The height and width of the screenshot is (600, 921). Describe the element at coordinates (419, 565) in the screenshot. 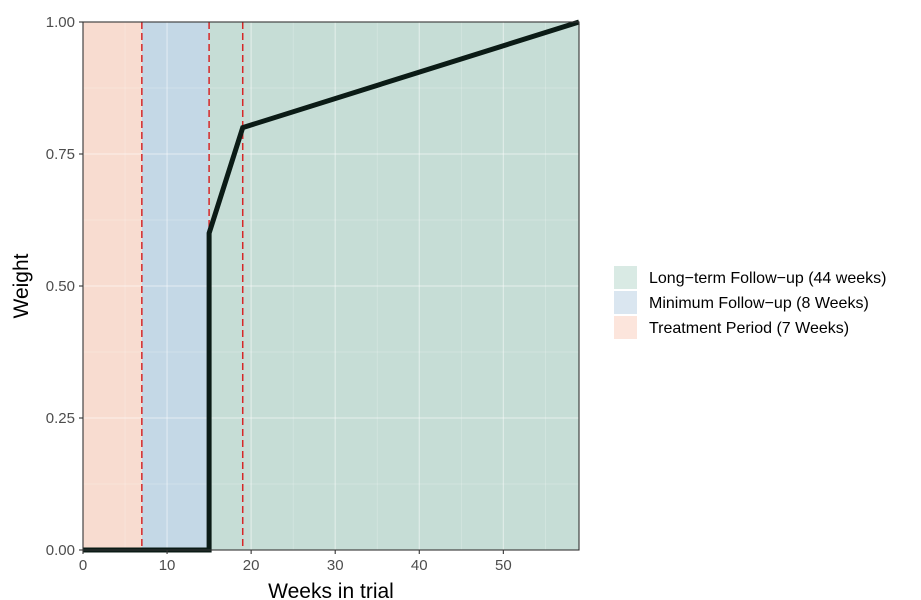

I see `x-tick-label: 40` at that location.